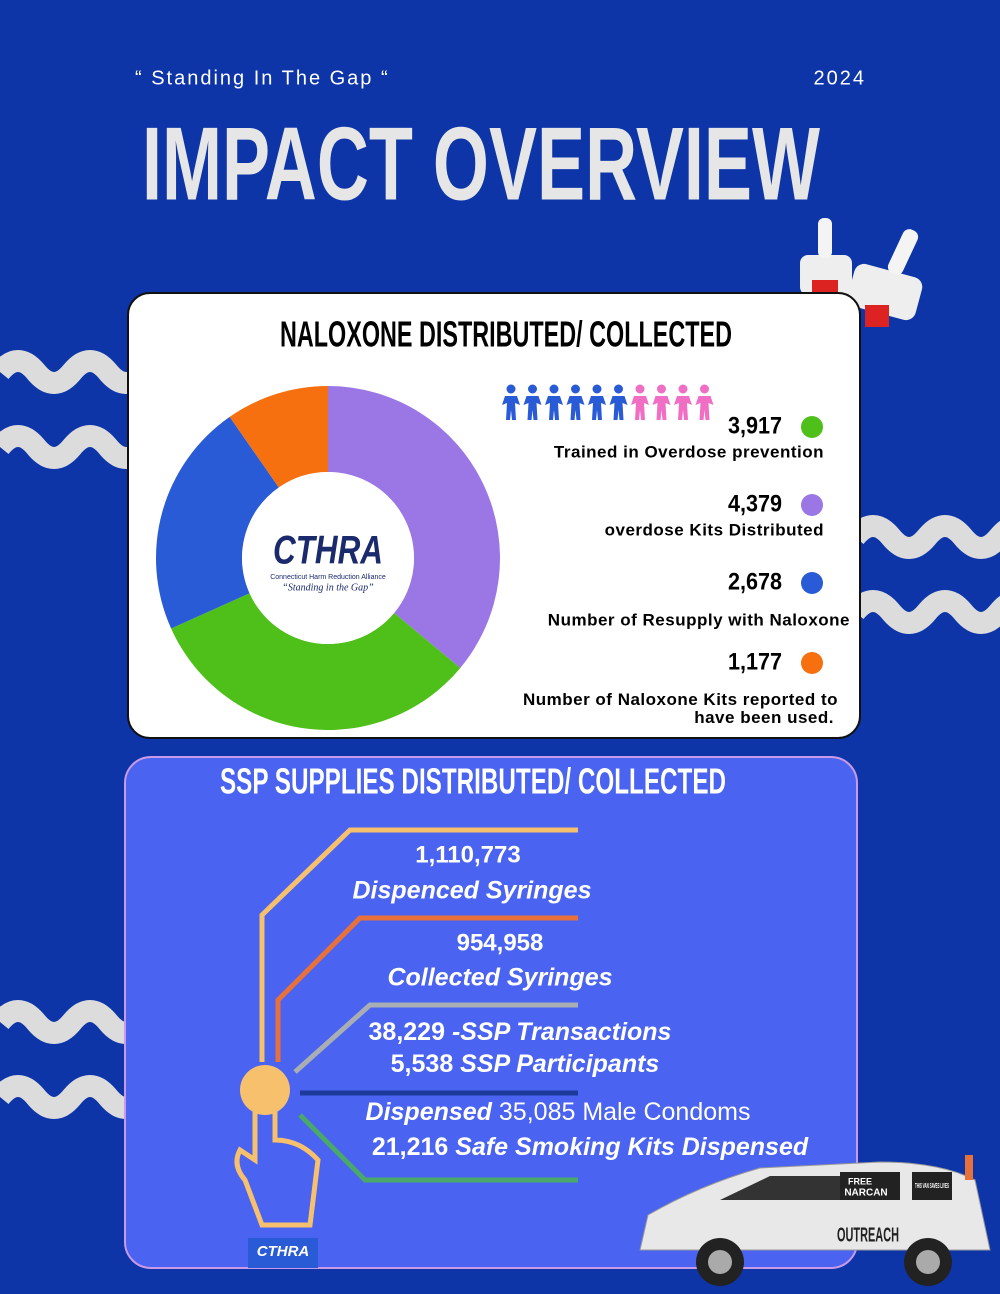 This screenshot has height=1294, width=1000. Describe the element at coordinates (559, 1064) in the screenshot. I see `stat-label: SSP Participants` at that location.